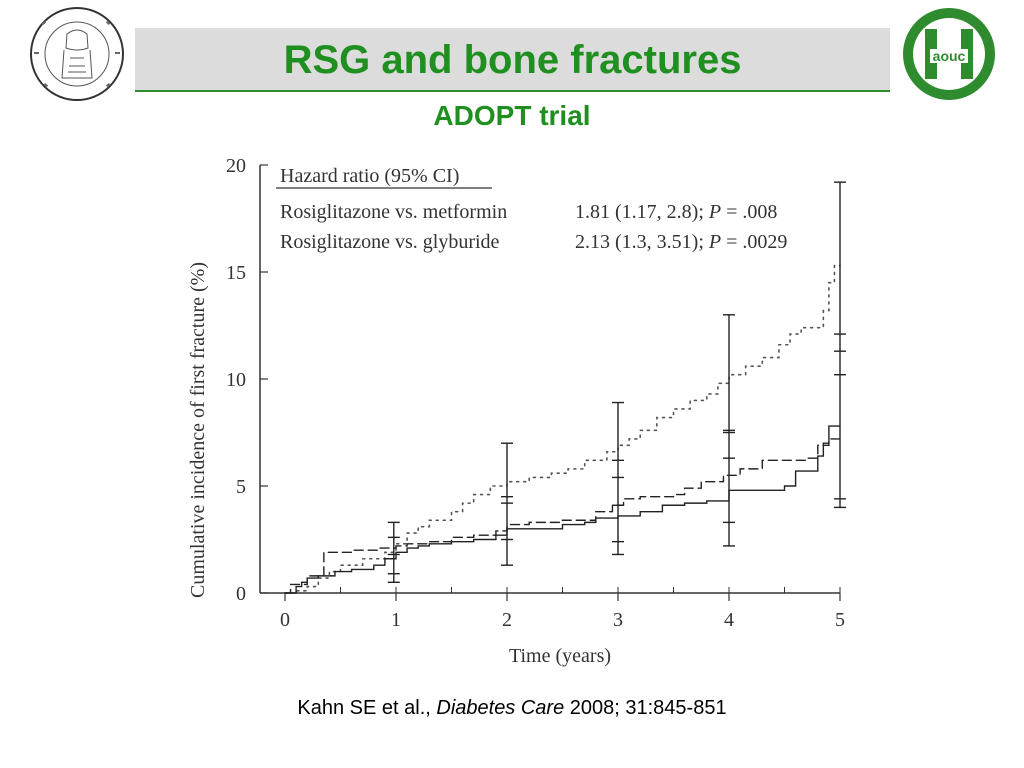  Describe the element at coordinates (500, 708) in the screenshot. I see `citation-journal: Diabetes Care` at that location.